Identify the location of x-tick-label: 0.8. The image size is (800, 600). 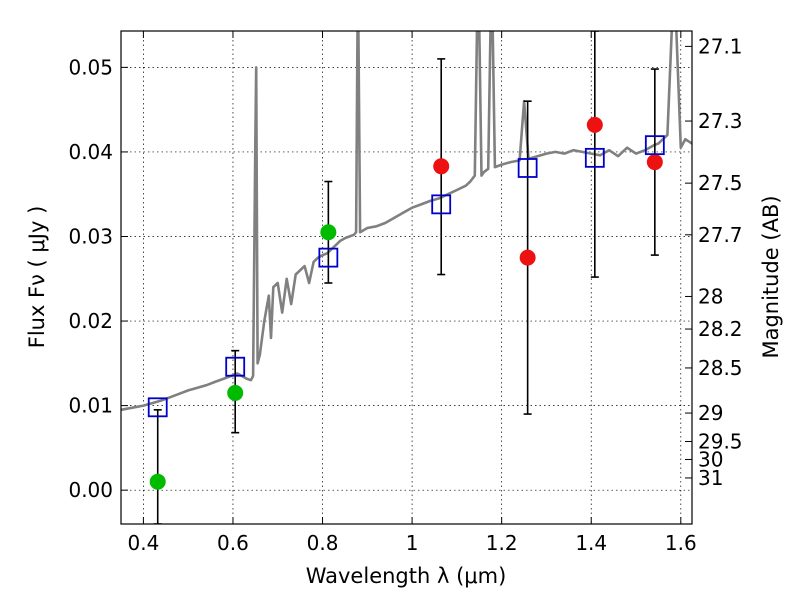
(323, 543).